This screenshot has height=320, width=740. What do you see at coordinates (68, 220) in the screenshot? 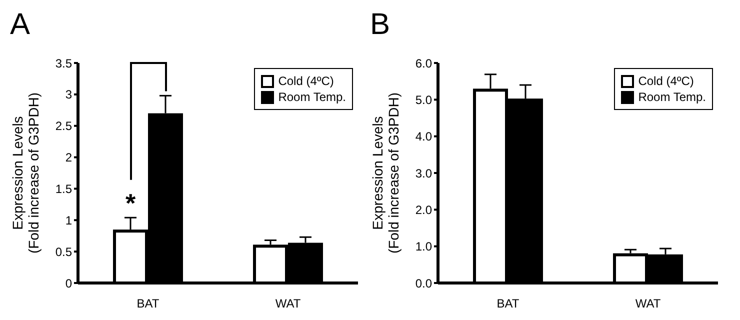
I see `y-tick-label: 1` at bounding box center [68, 220].